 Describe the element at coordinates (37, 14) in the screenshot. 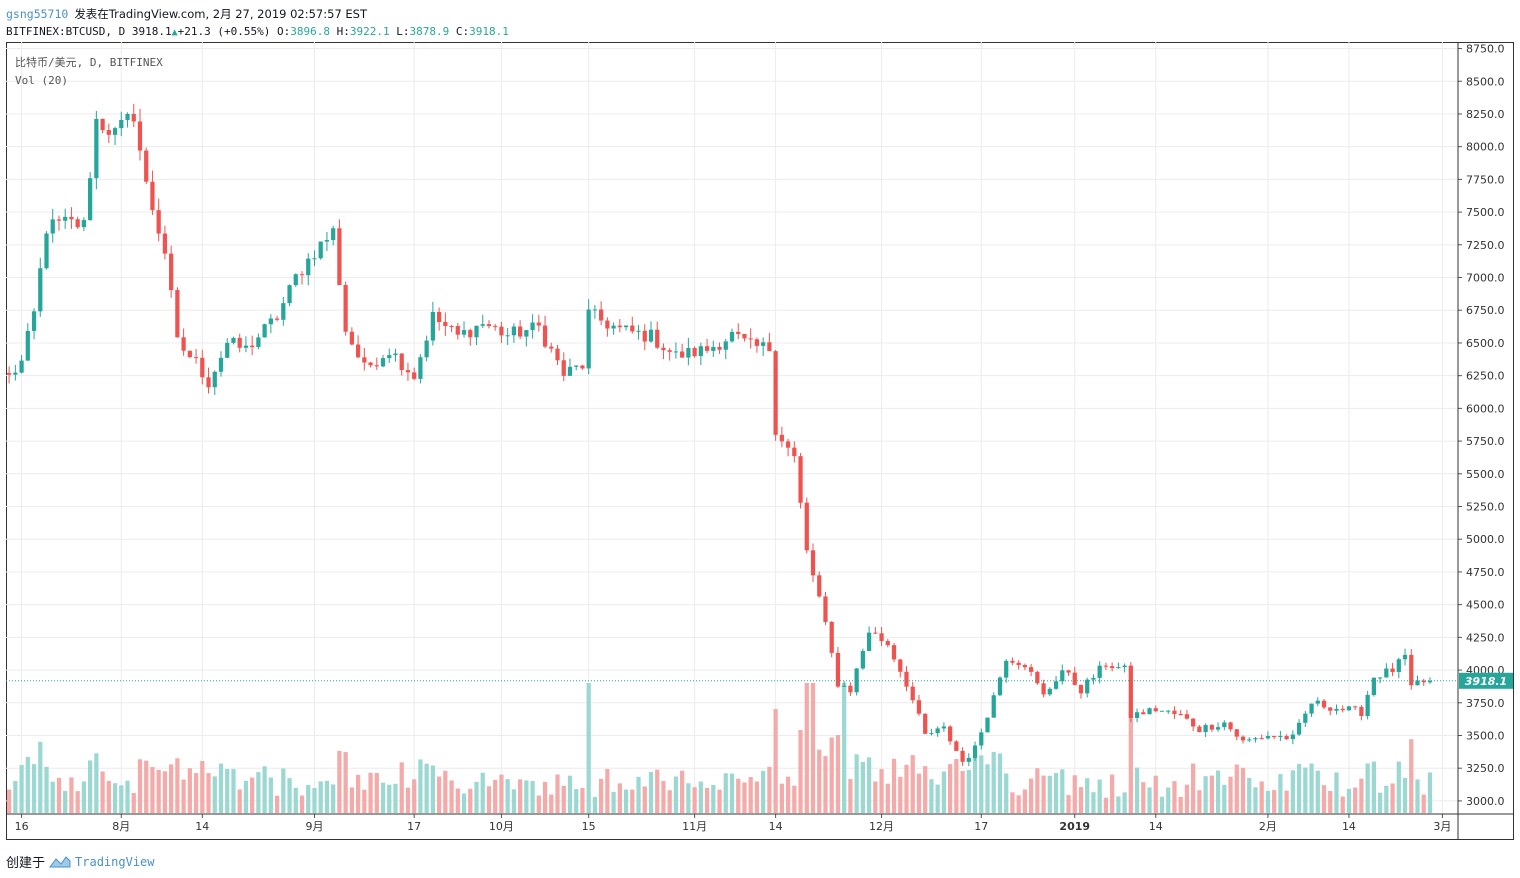

I see `username-link: gsng55710` at that location.